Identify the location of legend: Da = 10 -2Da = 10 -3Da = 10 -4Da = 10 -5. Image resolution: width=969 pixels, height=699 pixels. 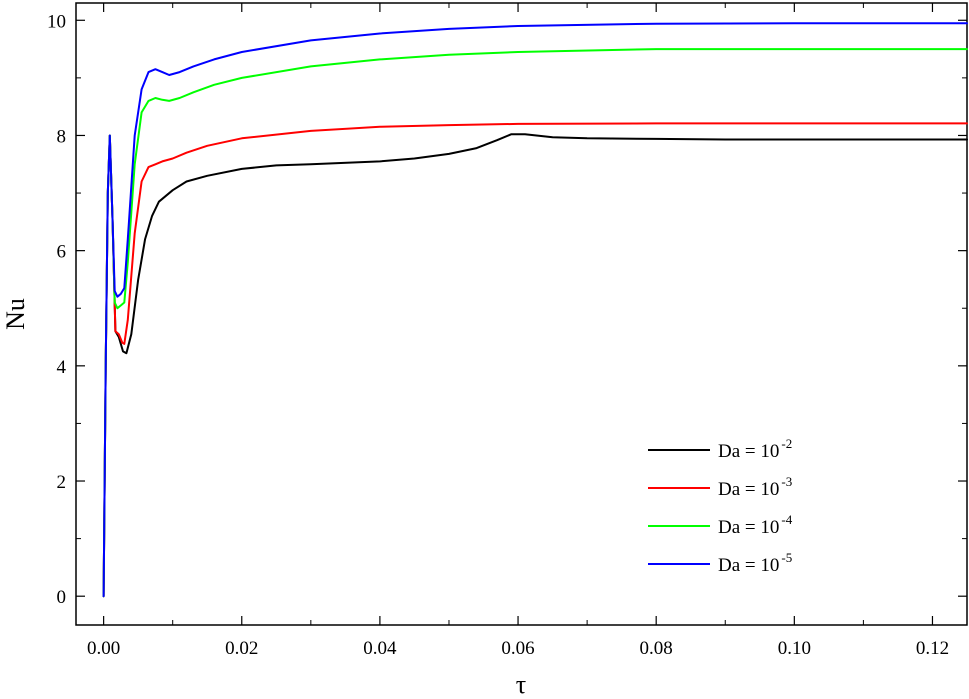
(720, 506).